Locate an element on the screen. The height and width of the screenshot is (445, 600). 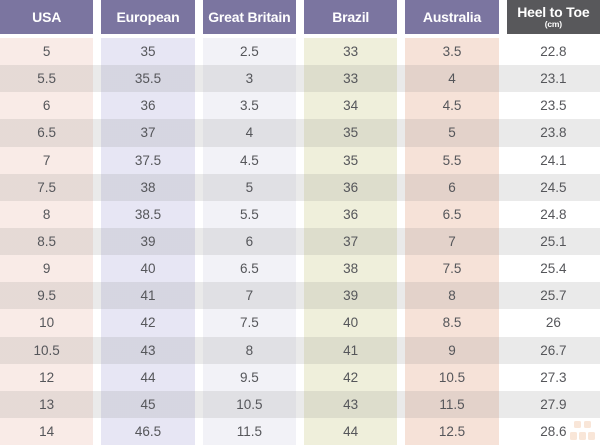
table-cell-great-britain: 5 is located at coordinates (249, 187).